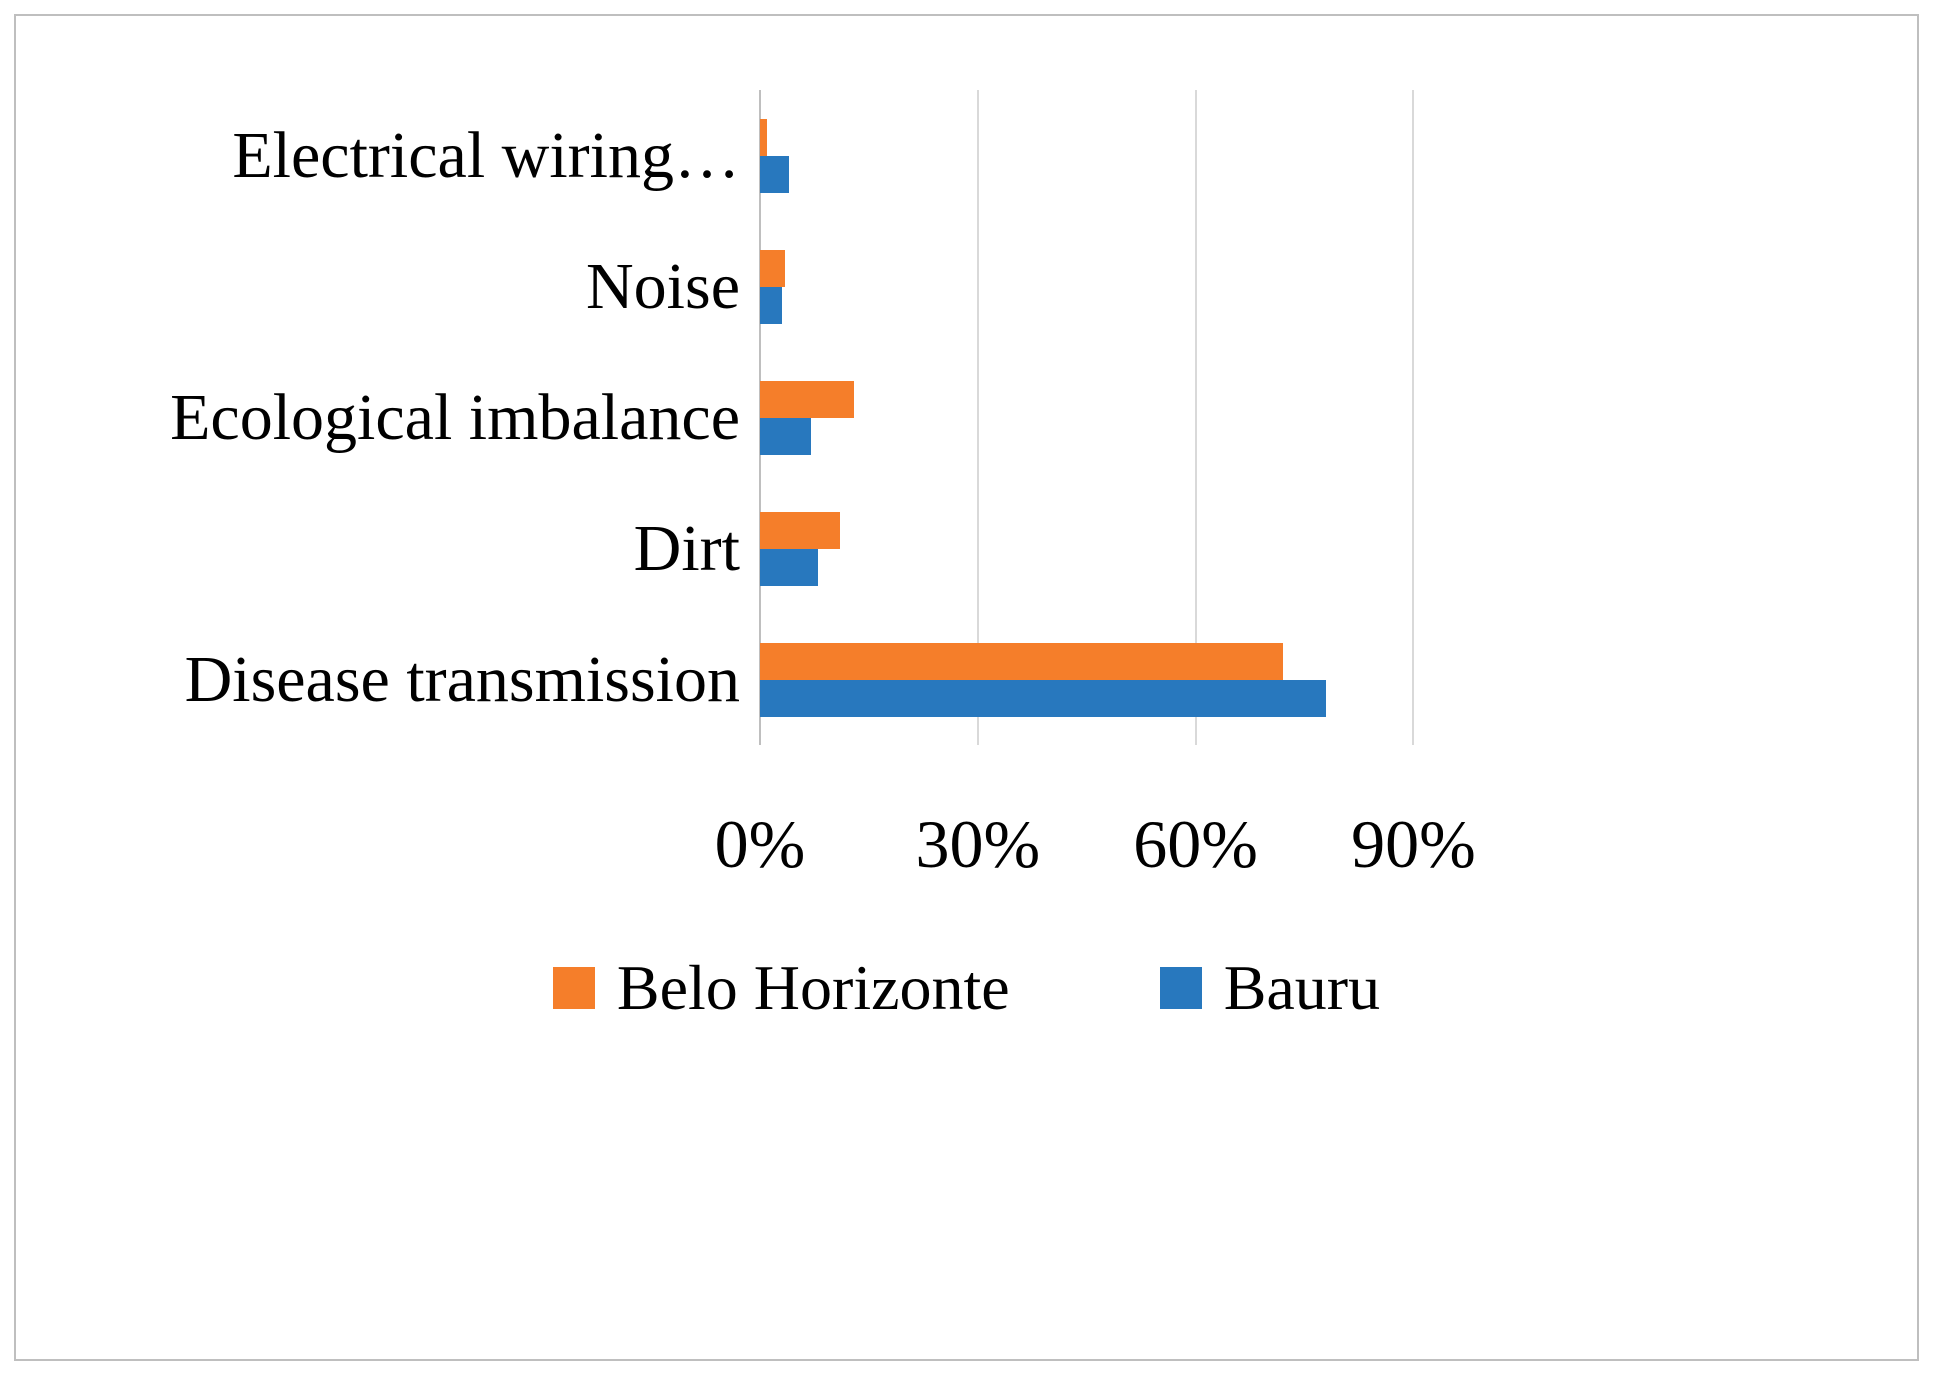  Describe the element at coordinates (686, 548) in the screenshot. I see `category-label: Dirt` at that location.